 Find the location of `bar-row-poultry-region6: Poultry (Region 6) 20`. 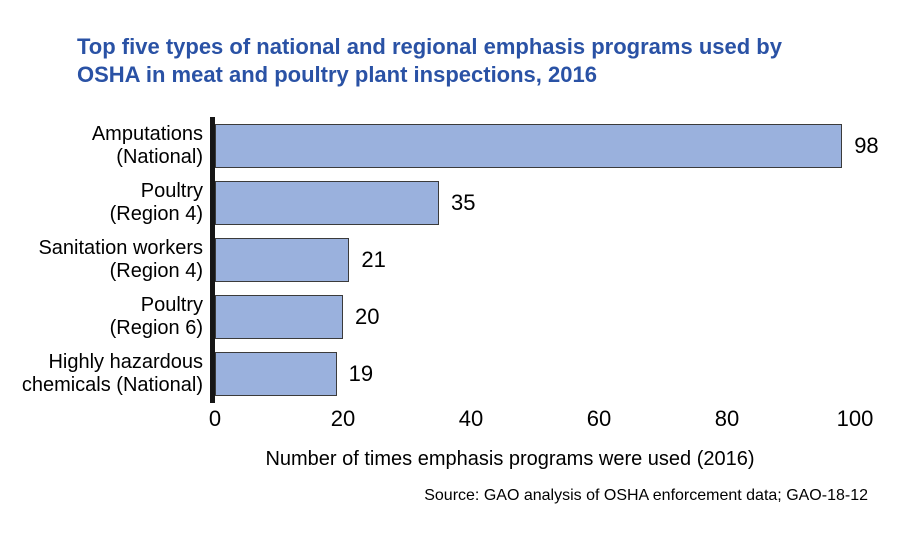

bar-row-poultry-region6: Poultry (Region 6) 20 is located at coordinates (450, 317).